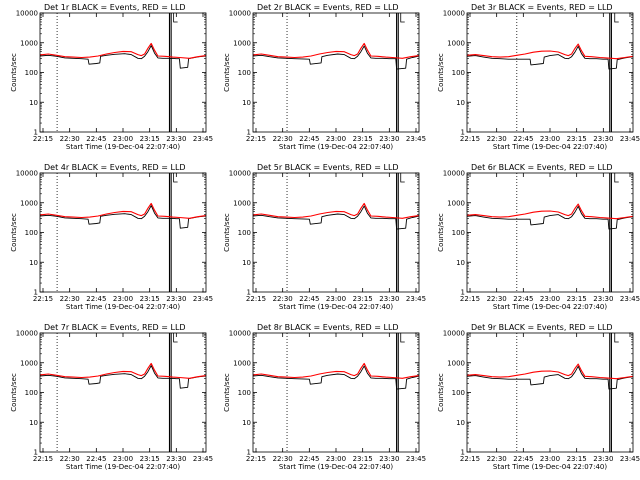 This screenshot has height=480, width=640. I want to click on chart-title: Det 7r BLACK = Events, RED = LLD, so click(115, 327).